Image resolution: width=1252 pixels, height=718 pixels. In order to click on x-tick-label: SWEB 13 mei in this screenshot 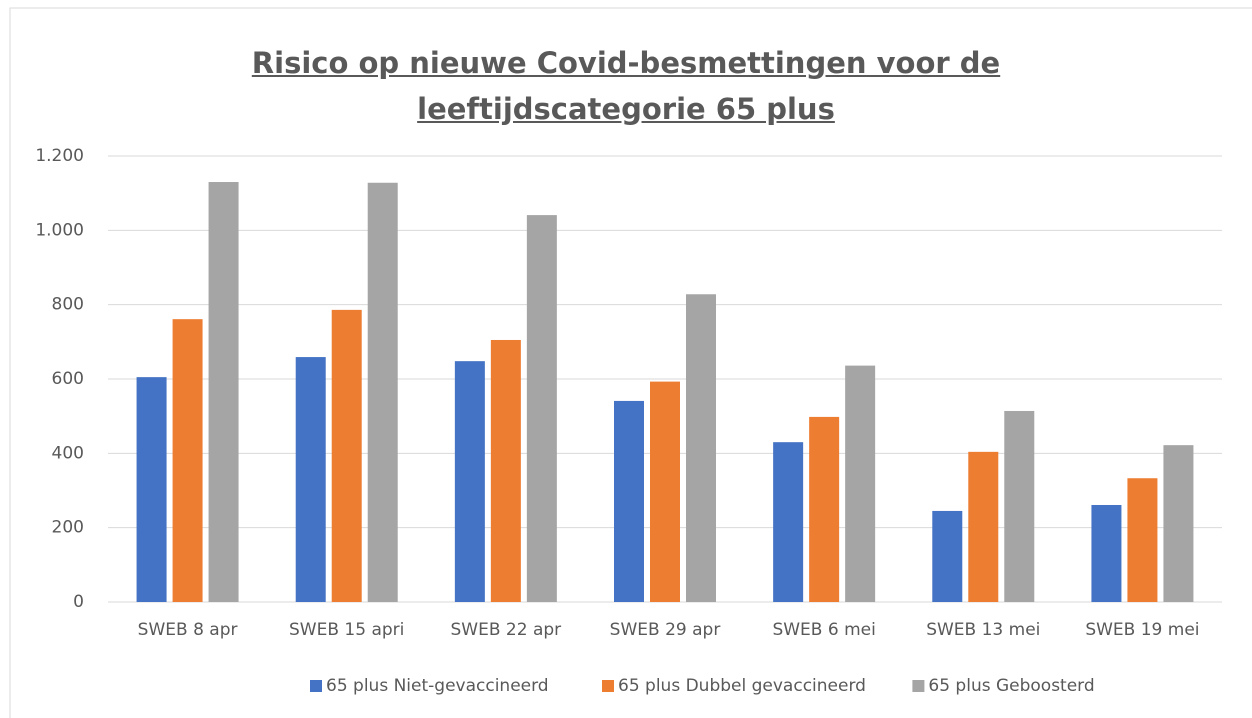, I will do `click(983, 630)`.